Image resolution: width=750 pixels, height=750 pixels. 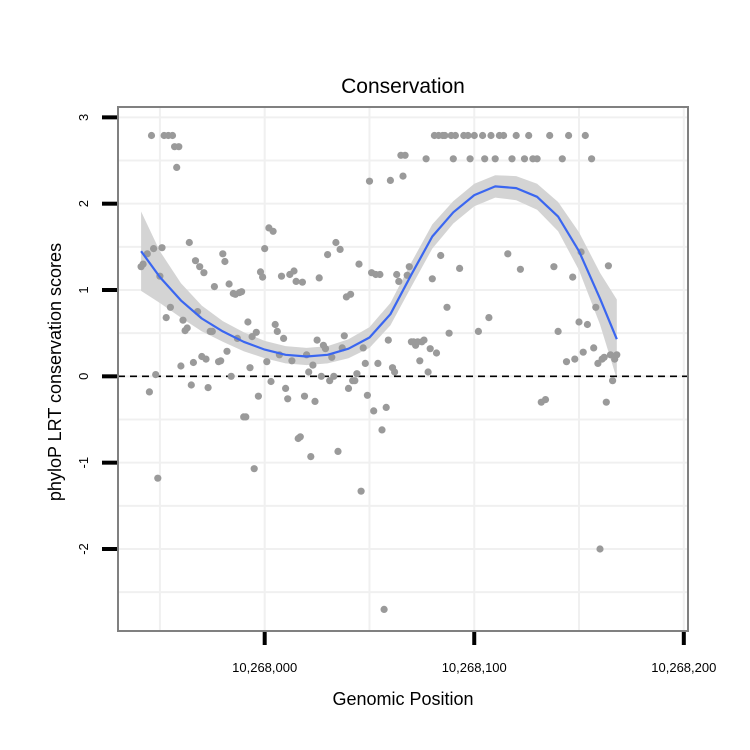 What do you see at coordinates (83, 203) in the screenshot?
I see `y-tick-label: 2` at bounding box center [83, 203].